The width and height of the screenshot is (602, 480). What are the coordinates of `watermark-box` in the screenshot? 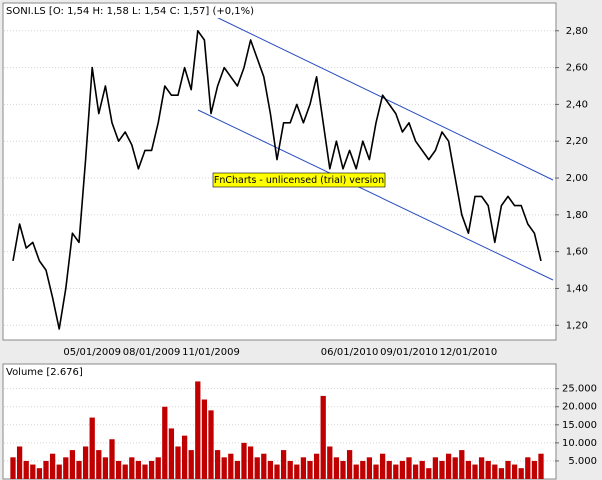 It's located at (299, 180).